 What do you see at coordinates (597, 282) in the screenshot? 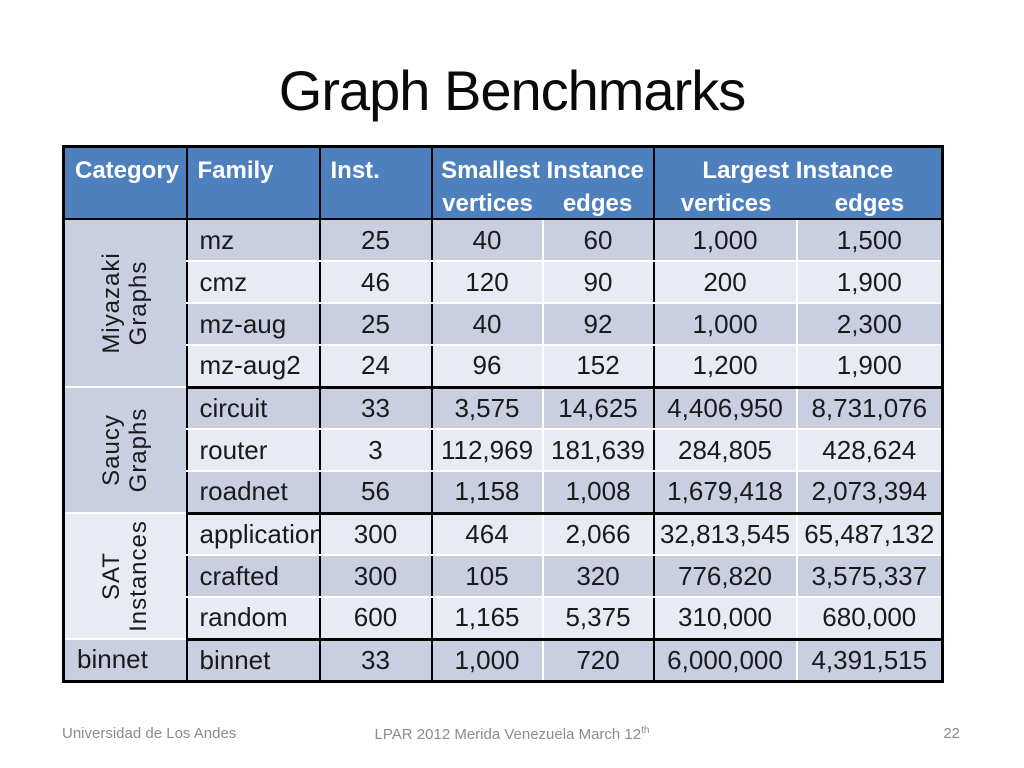
I see `smallest-edges-cell: 90` at bounding box center [597, 282].